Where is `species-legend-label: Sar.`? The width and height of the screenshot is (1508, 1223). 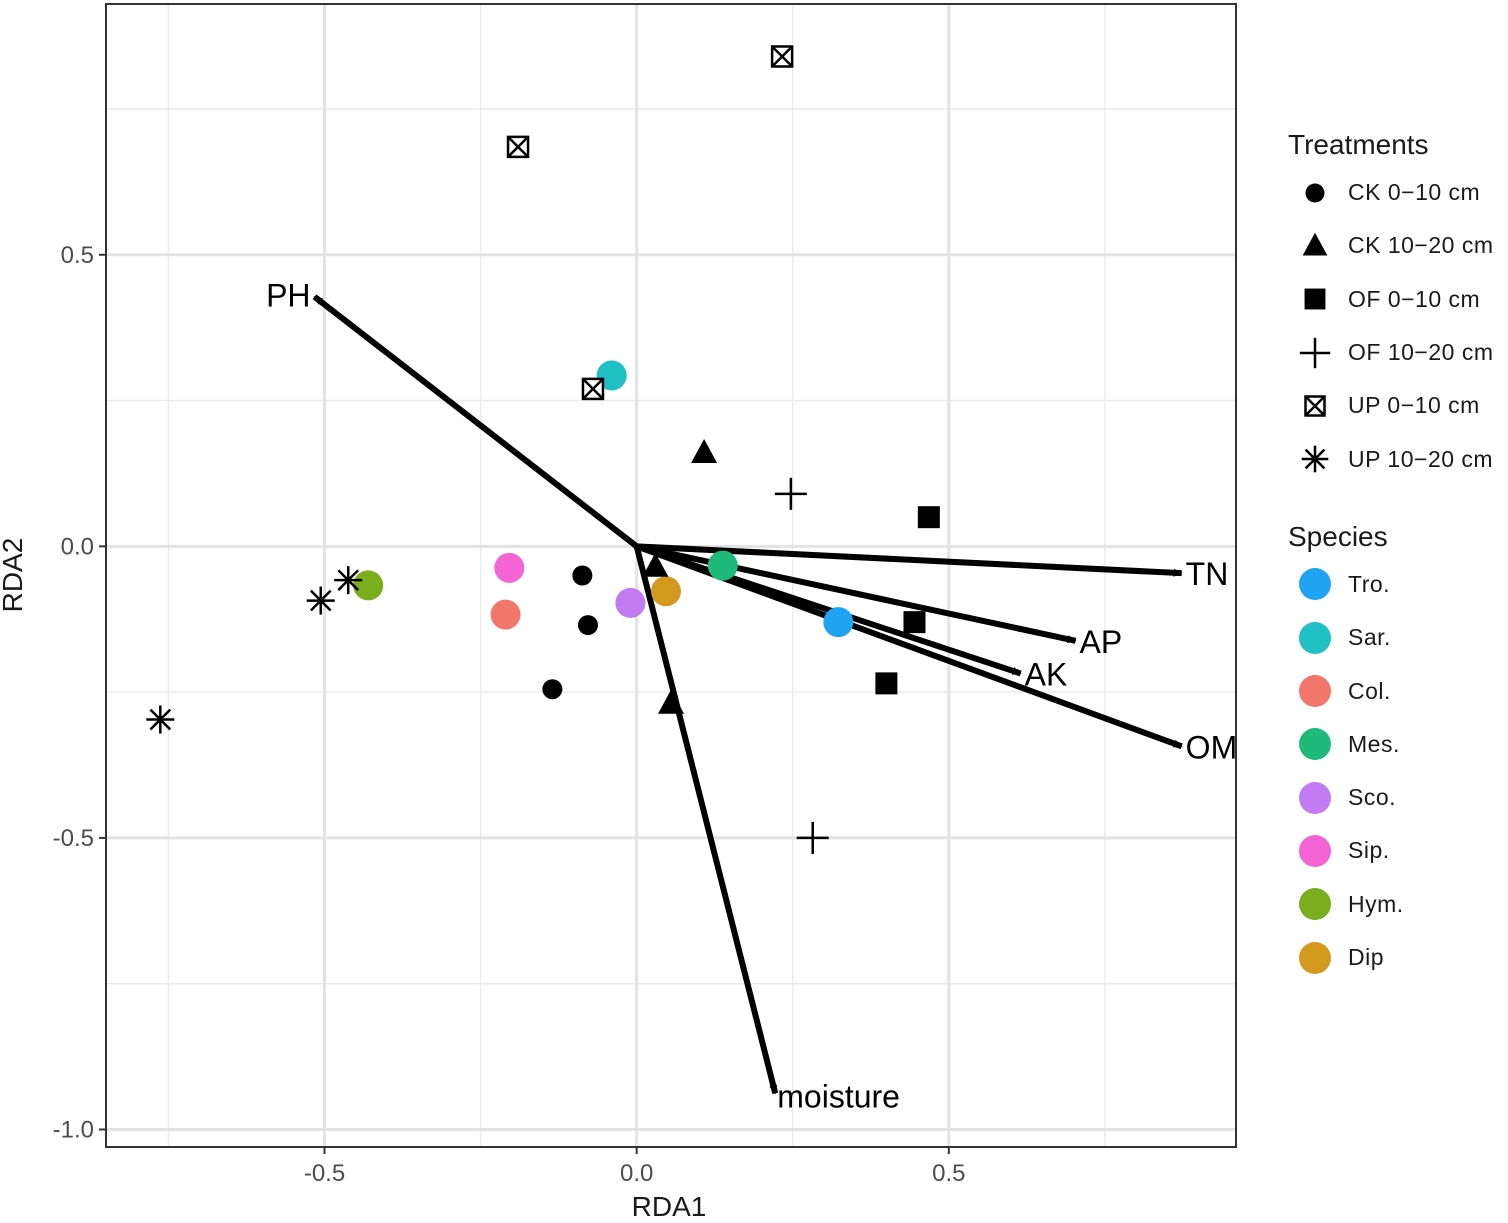
species-legend-label: Sar. is located at coordinates (1369, 637).